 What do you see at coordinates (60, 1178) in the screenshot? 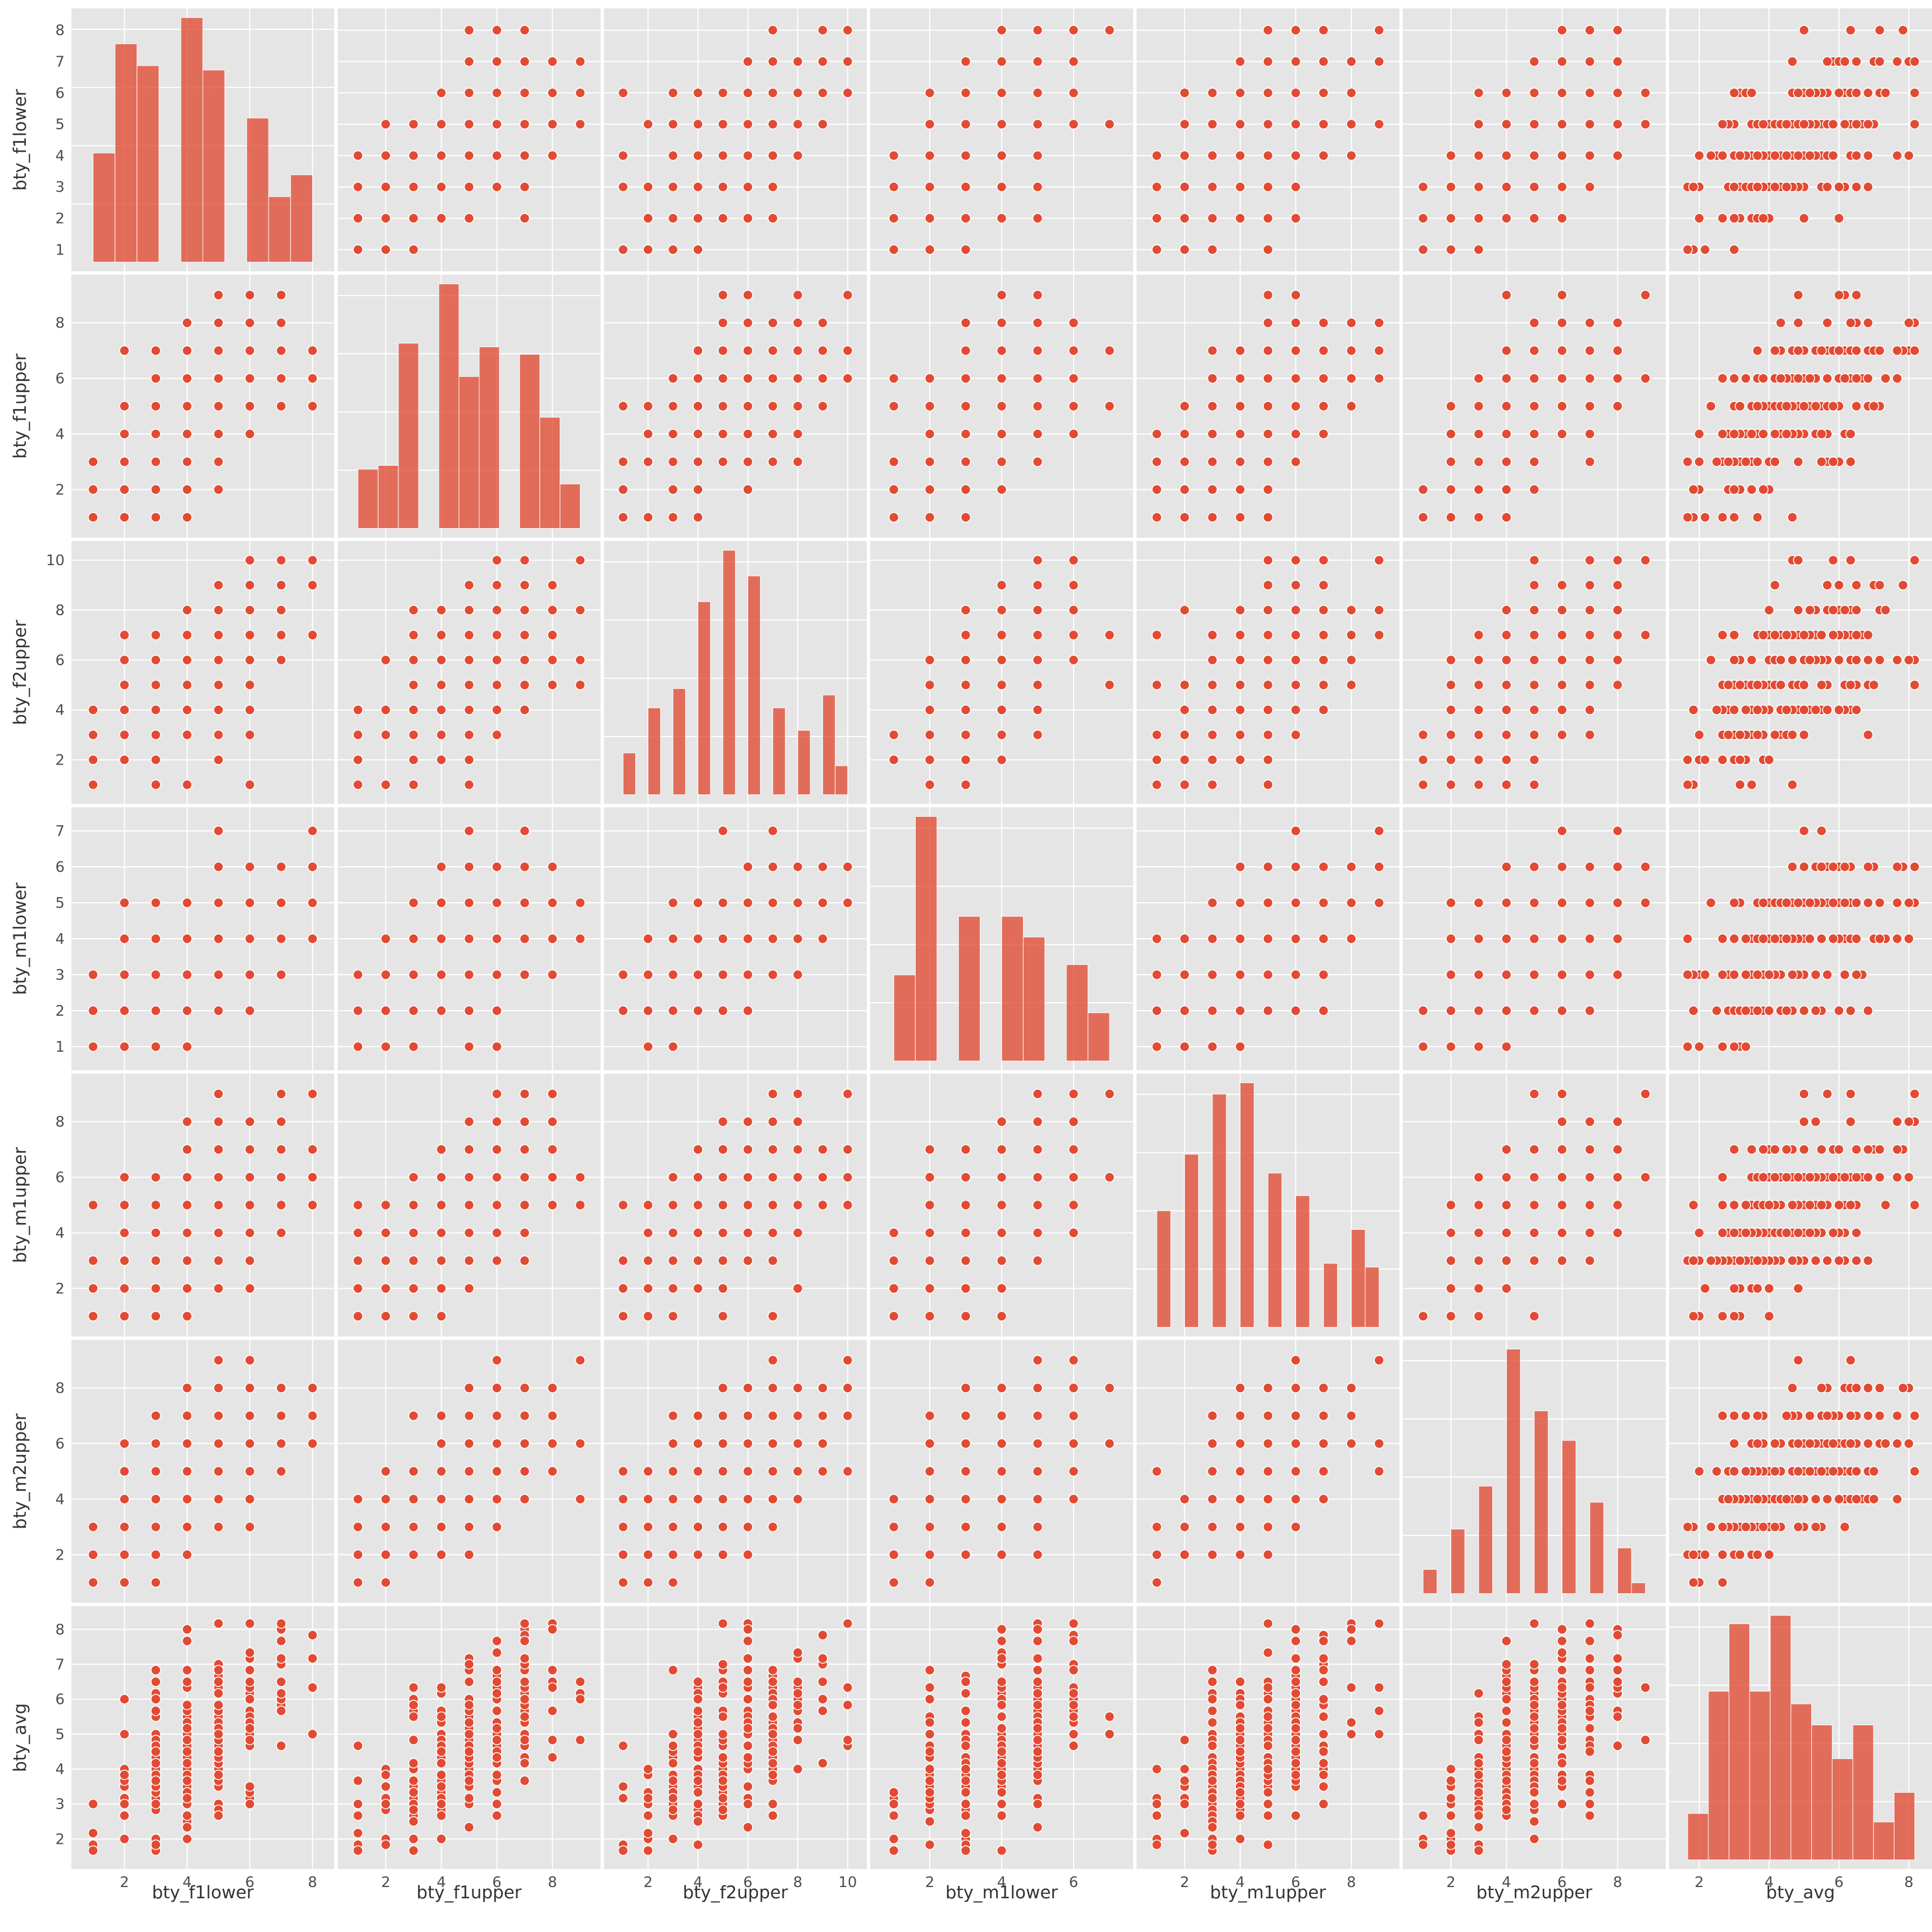
I see `y-tick-label: 6` at bounding box center [60, 1178].